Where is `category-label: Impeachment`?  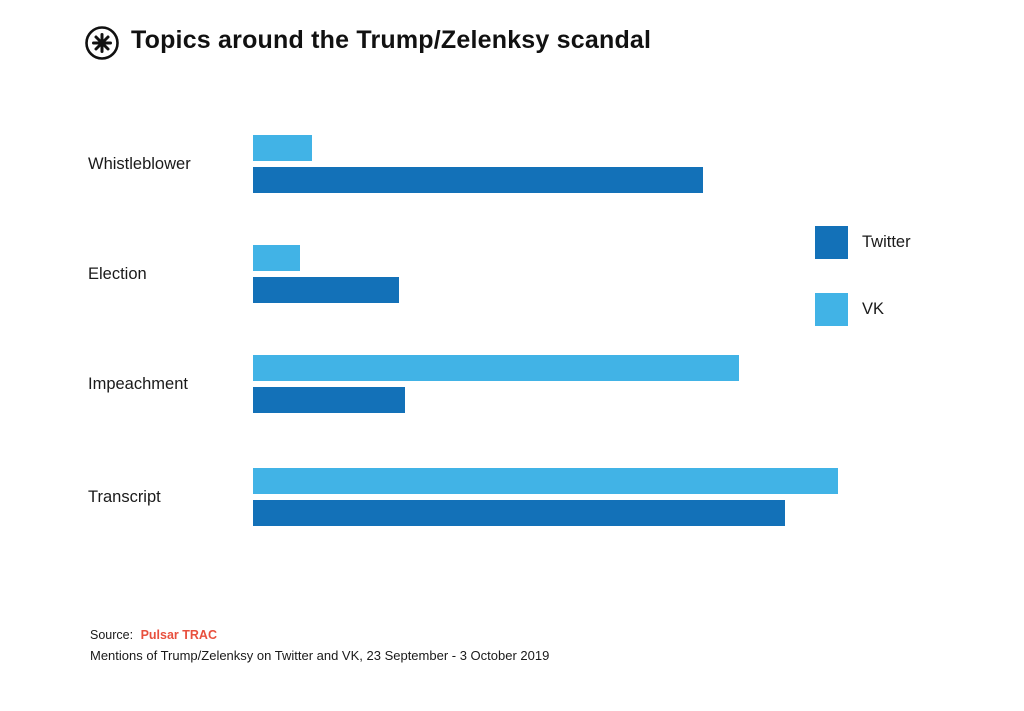 category-label: Impeachment is located at coordinates (138, 383).